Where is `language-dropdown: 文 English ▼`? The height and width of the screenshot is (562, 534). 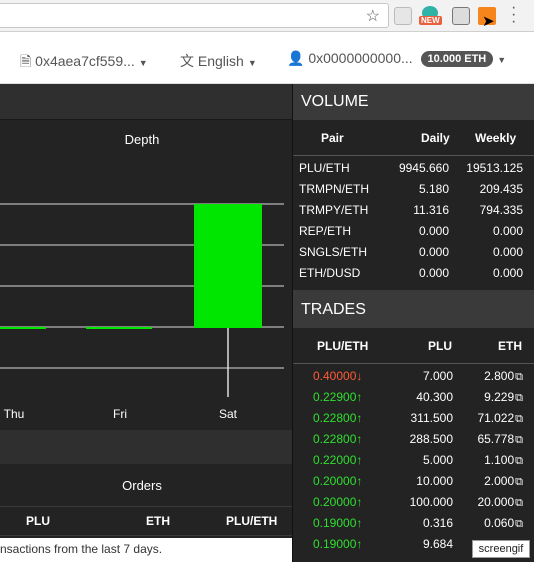 language-dropdown: 文 English ▼ is located at coordinates (218, 61).